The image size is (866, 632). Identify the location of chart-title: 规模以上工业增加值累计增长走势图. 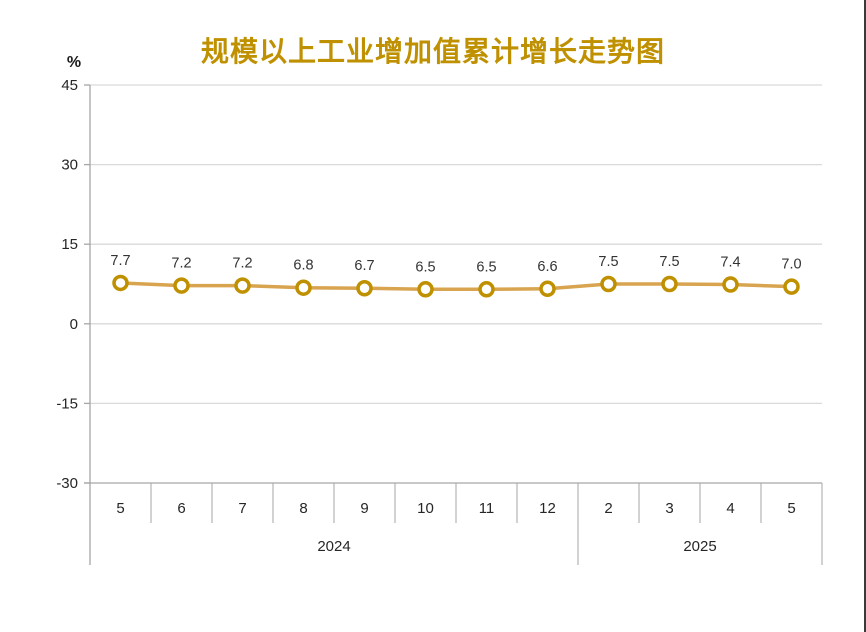
(432, 51).